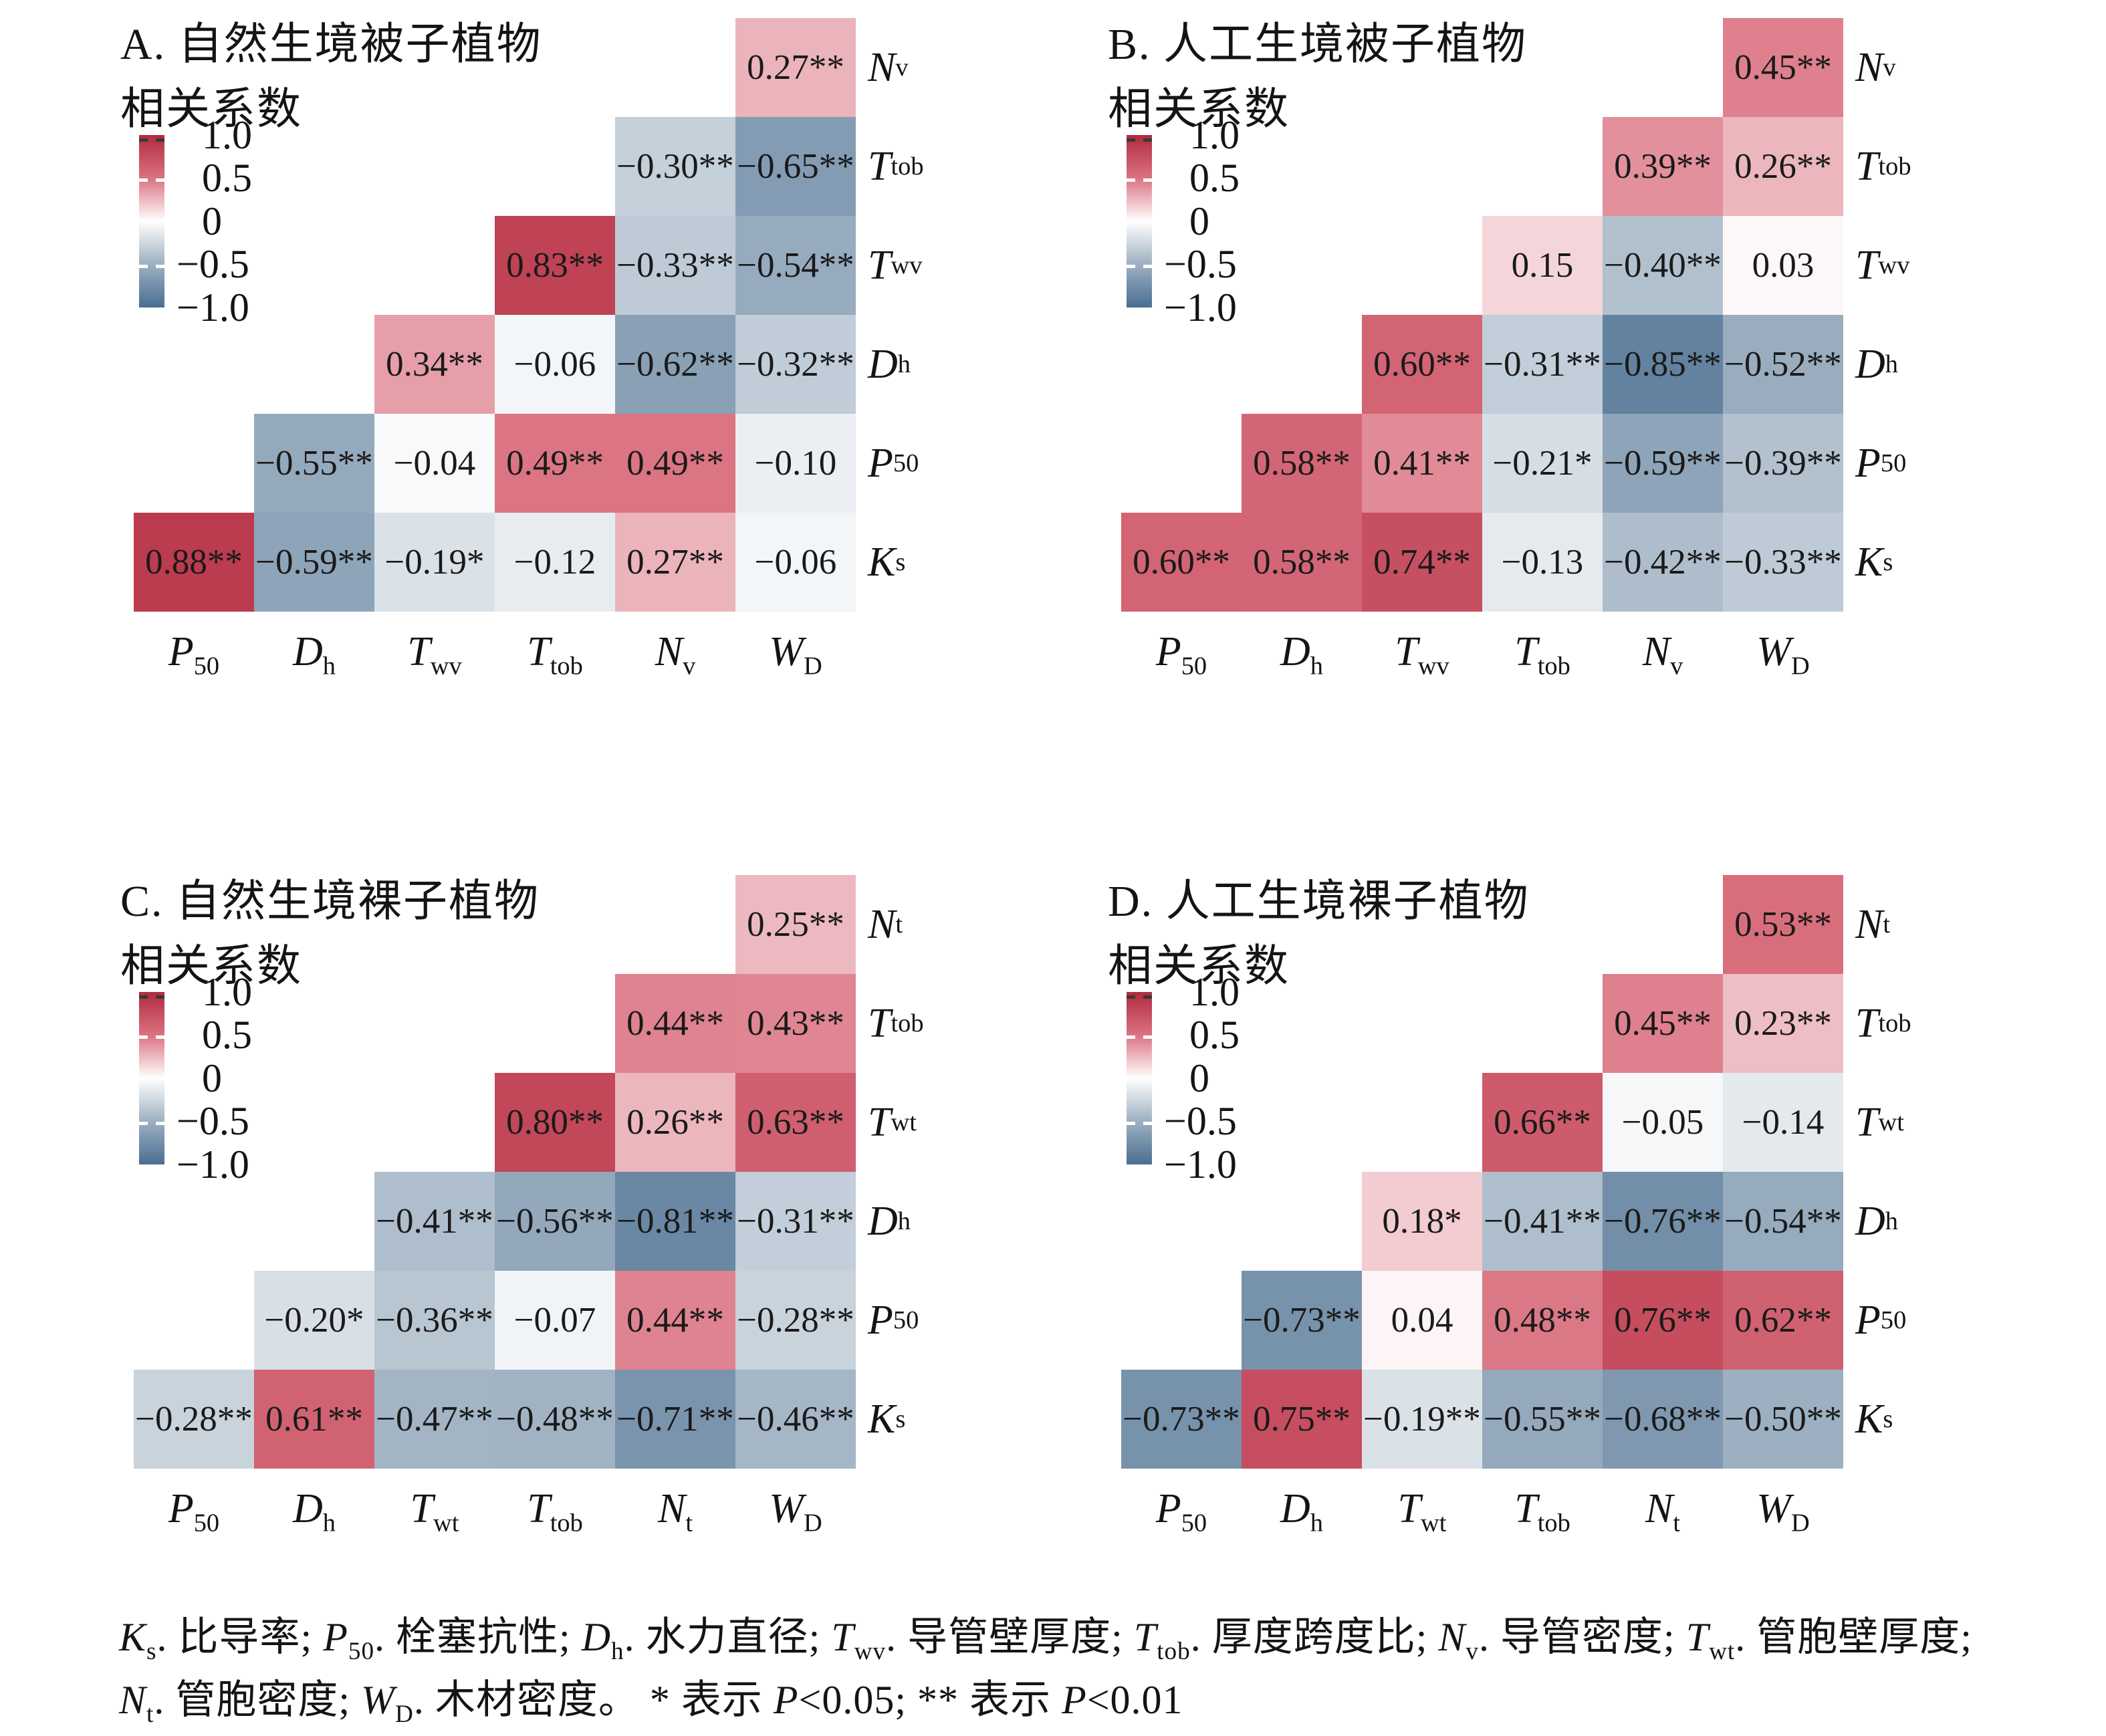  Describe the element at coordinates (1783, 1122) in the screenshot. I see `heatmap-cell-Twt-WD: −0.14` at that location.